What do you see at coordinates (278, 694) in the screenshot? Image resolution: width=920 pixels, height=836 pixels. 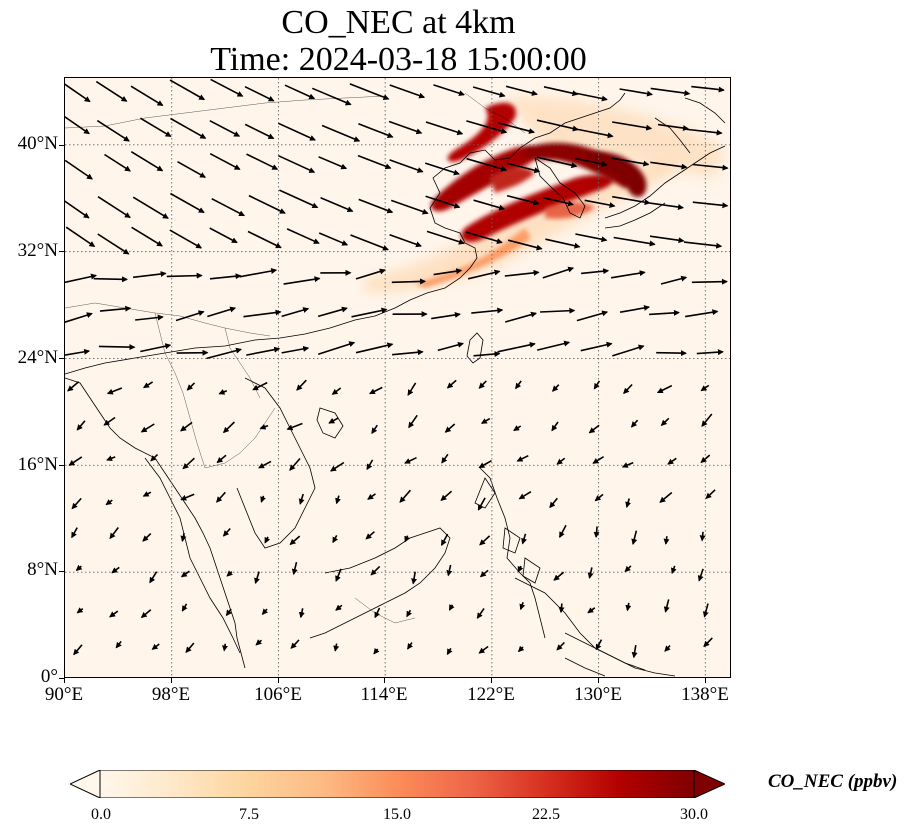 I see `x-tick-106e: 106°E` at bounding box center [278, 694].